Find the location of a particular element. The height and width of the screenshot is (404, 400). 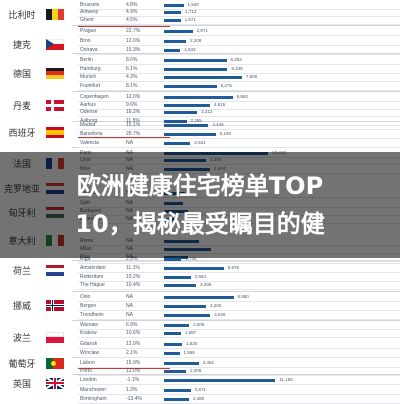

country-label: 挪威 is located at coordinates (21, 307).